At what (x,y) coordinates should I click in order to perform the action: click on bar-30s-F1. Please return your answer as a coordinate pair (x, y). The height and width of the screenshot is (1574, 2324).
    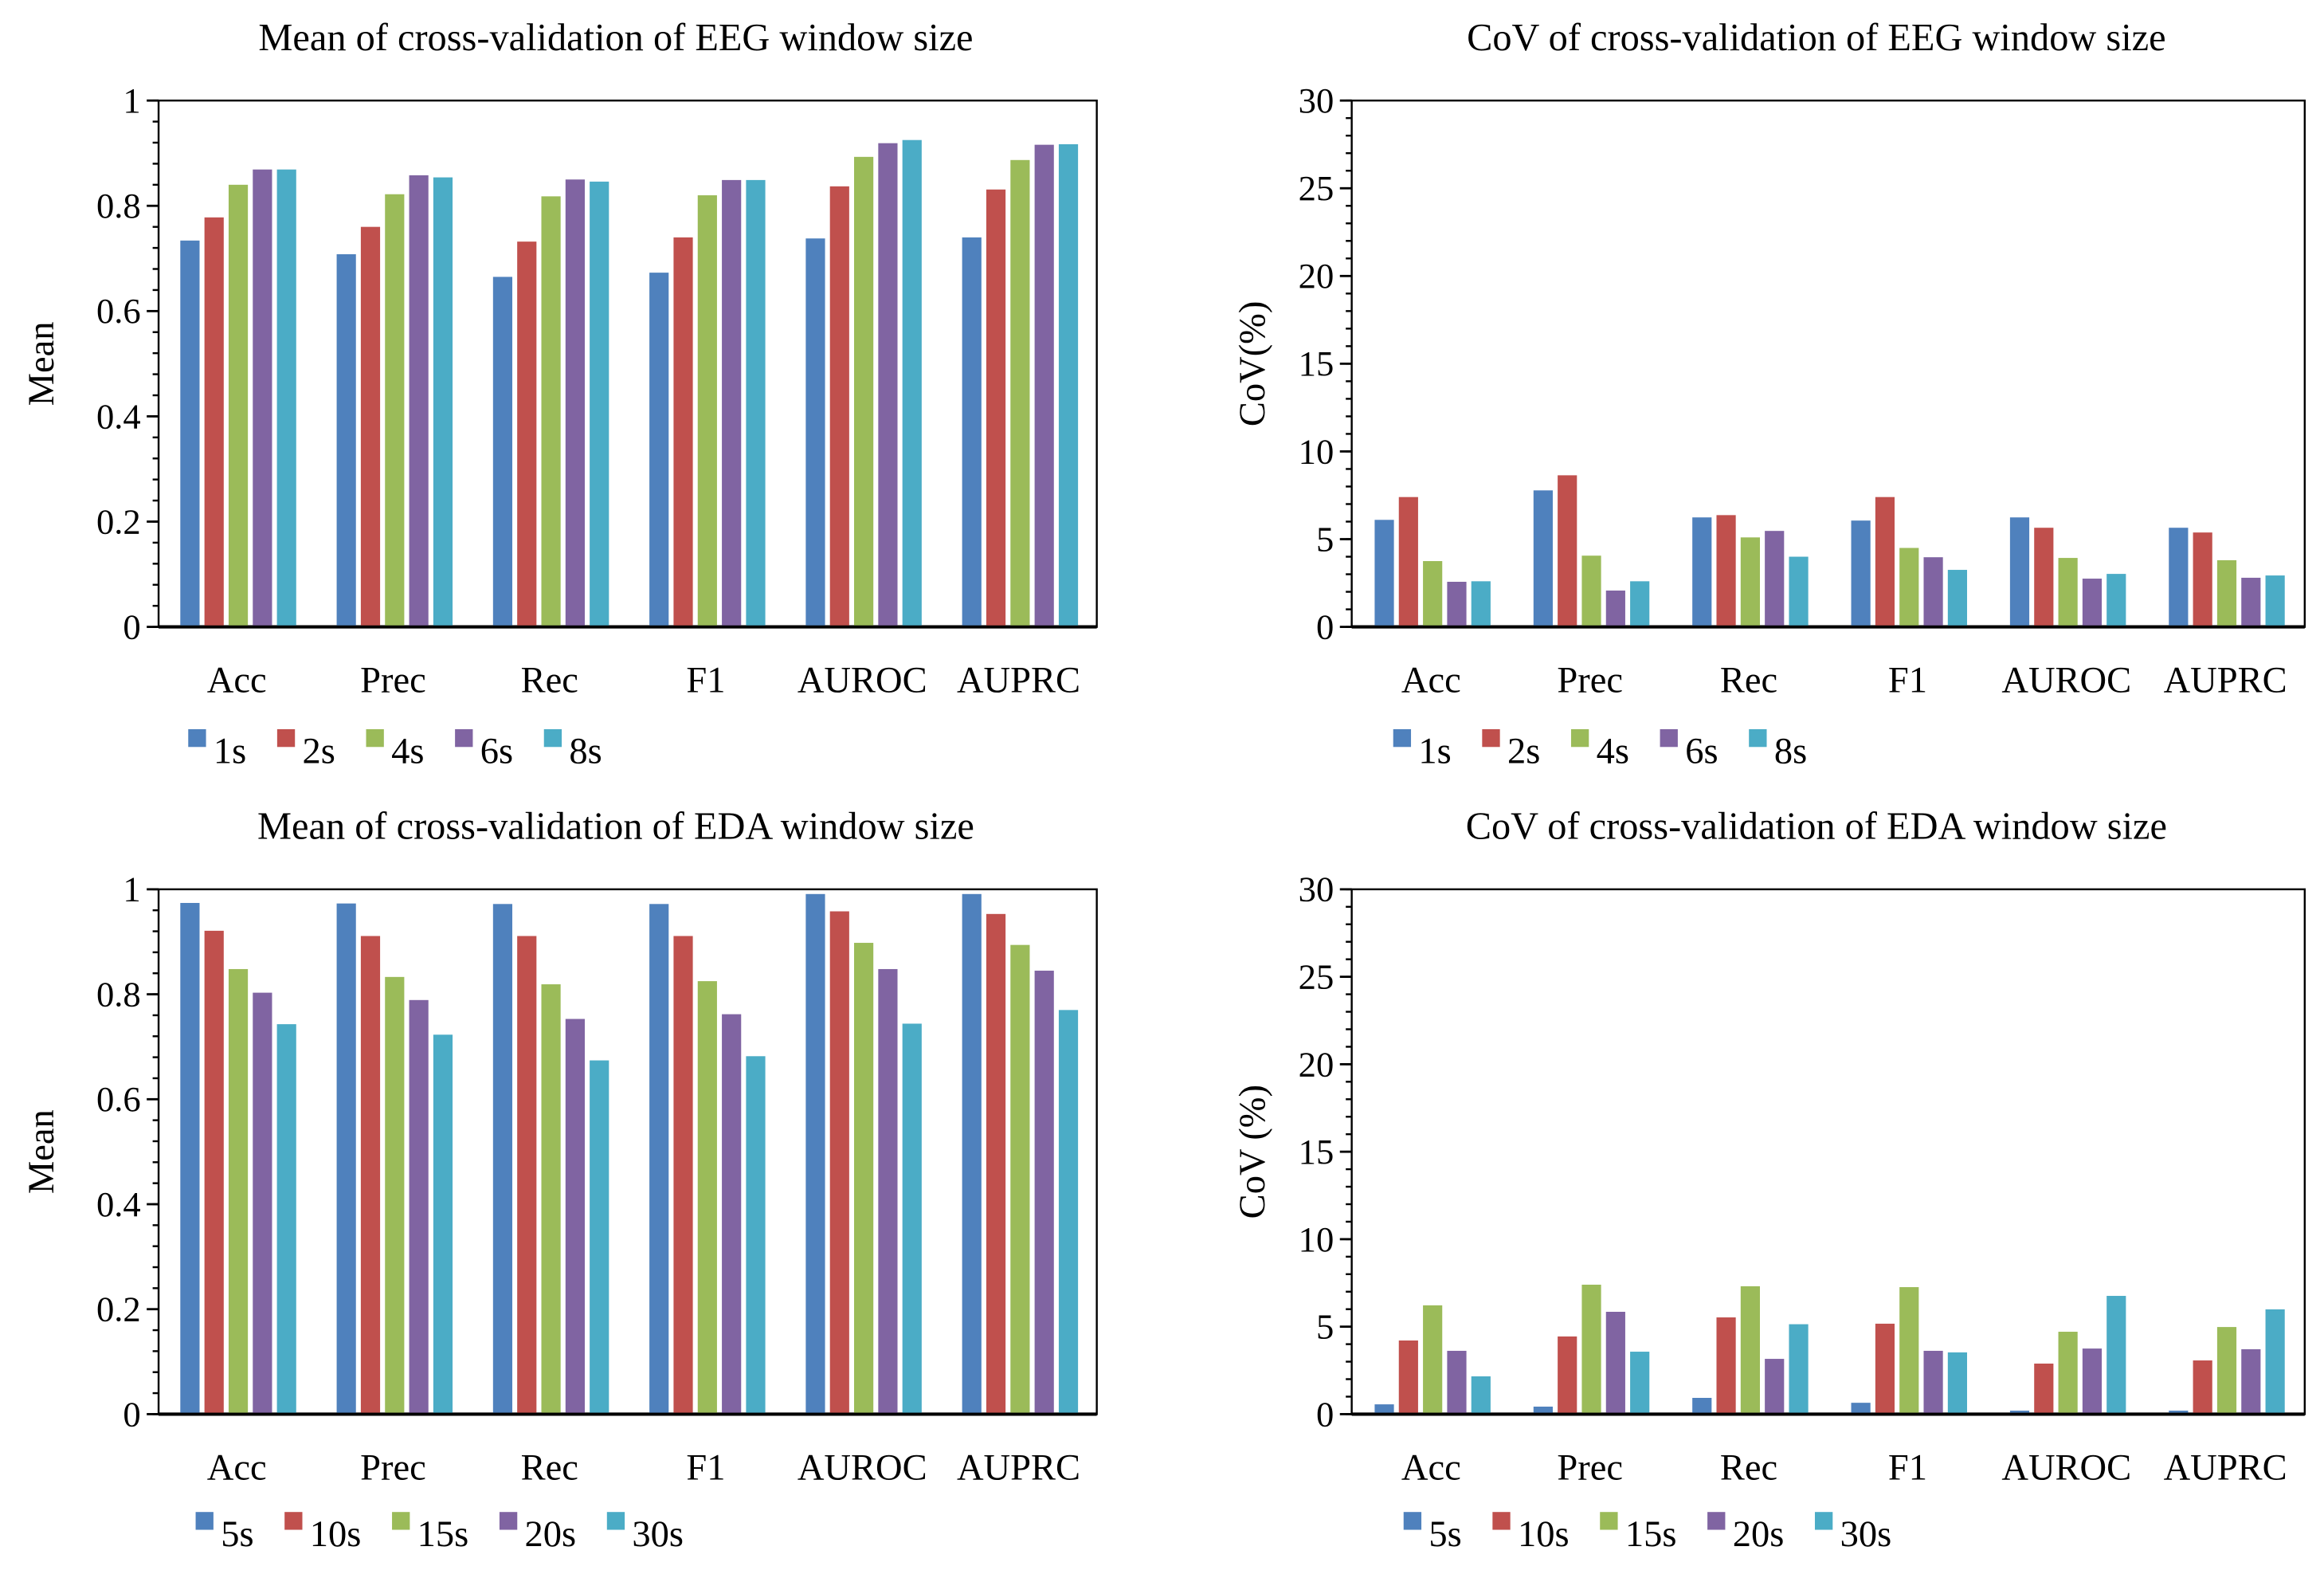
    Looking at the image, I should click on (756, 1234).